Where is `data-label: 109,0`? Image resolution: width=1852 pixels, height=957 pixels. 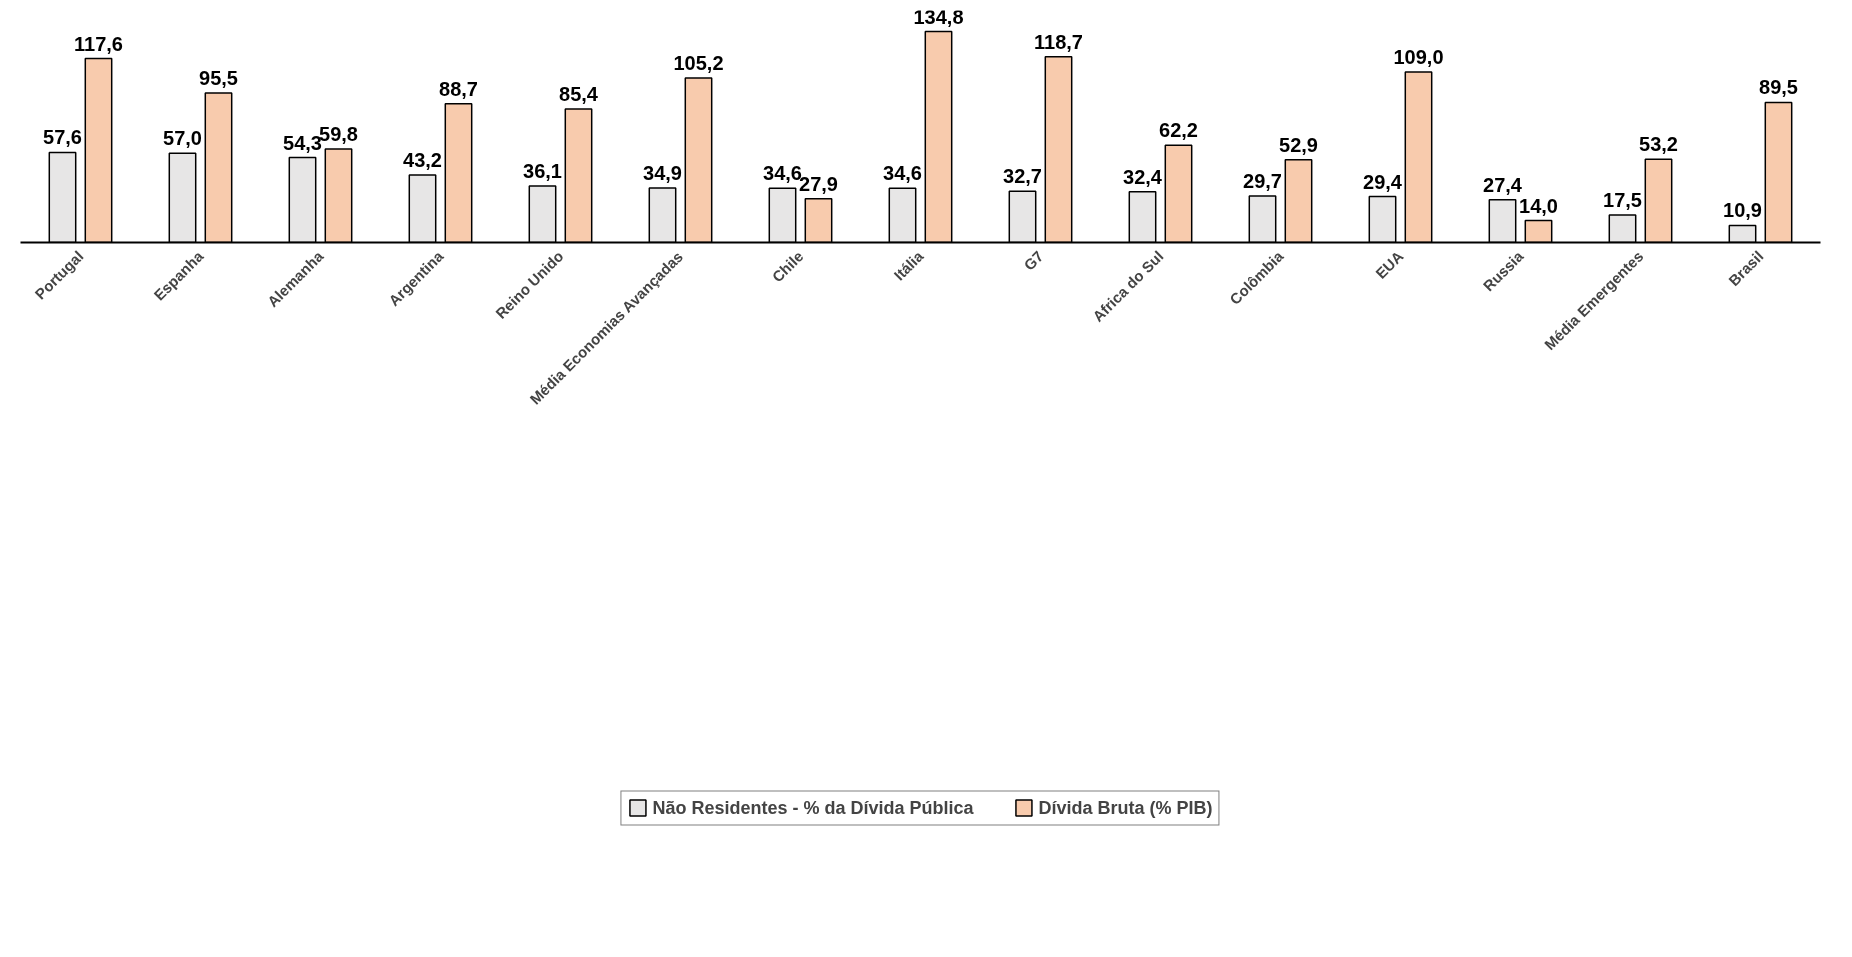 data-label: 109,0 is located at coordinates (1418, 56).